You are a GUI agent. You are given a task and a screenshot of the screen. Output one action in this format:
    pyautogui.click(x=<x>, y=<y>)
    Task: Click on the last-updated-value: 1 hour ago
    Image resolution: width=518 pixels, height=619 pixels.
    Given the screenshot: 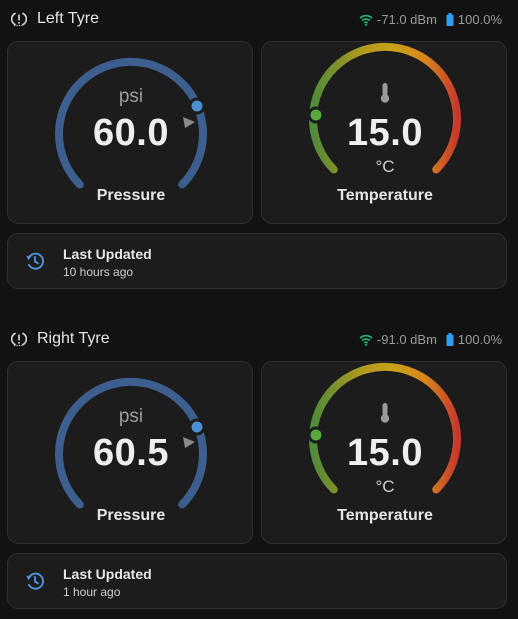 What is the action you would take?
    pyautogui.click(x=92, y=592)
    